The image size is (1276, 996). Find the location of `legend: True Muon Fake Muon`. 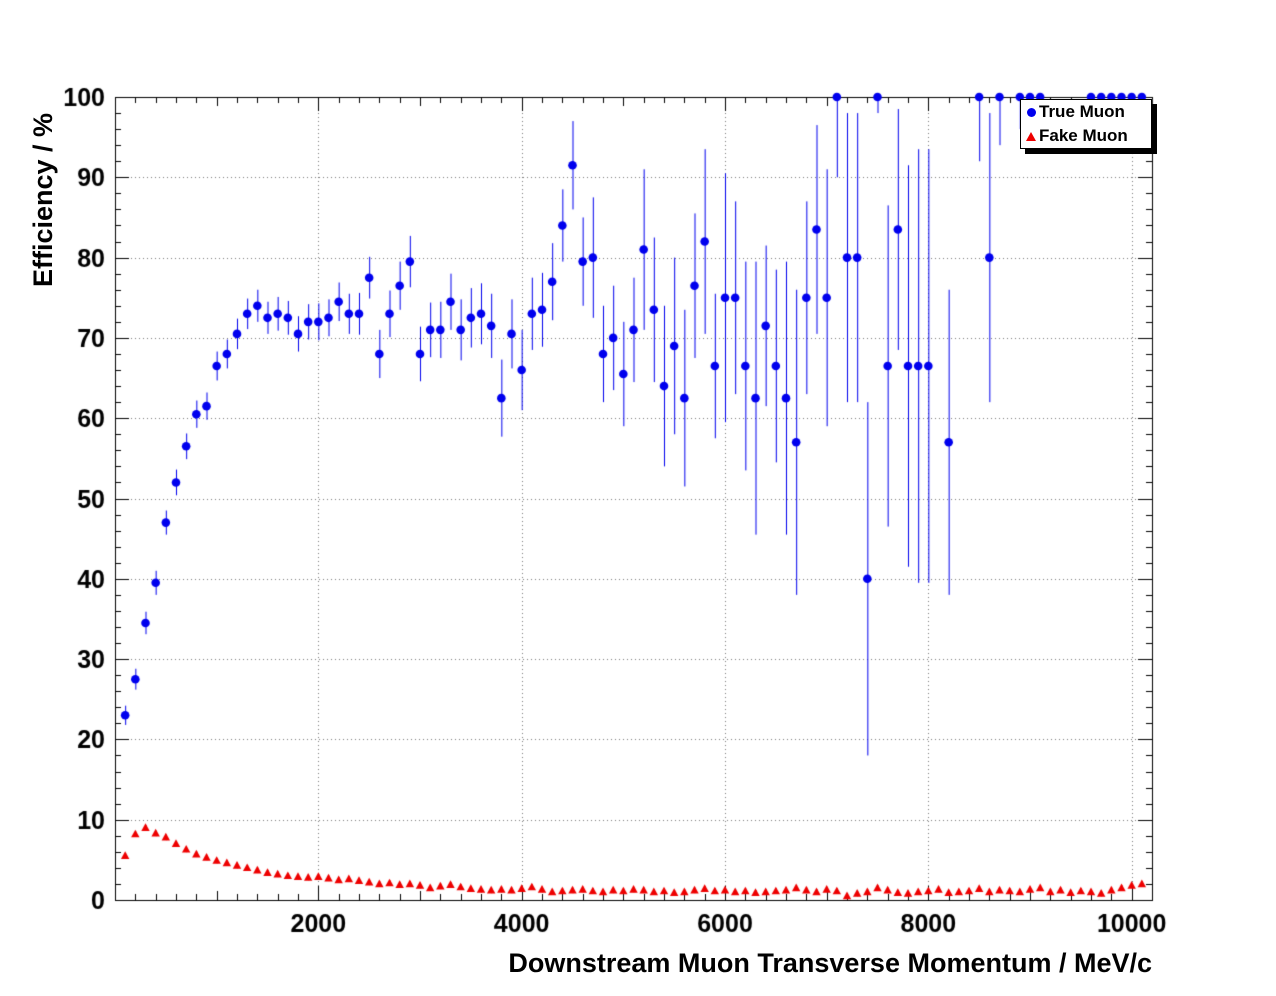

legend: True Muon Fake Muon is located at coordinates (1086, 124).